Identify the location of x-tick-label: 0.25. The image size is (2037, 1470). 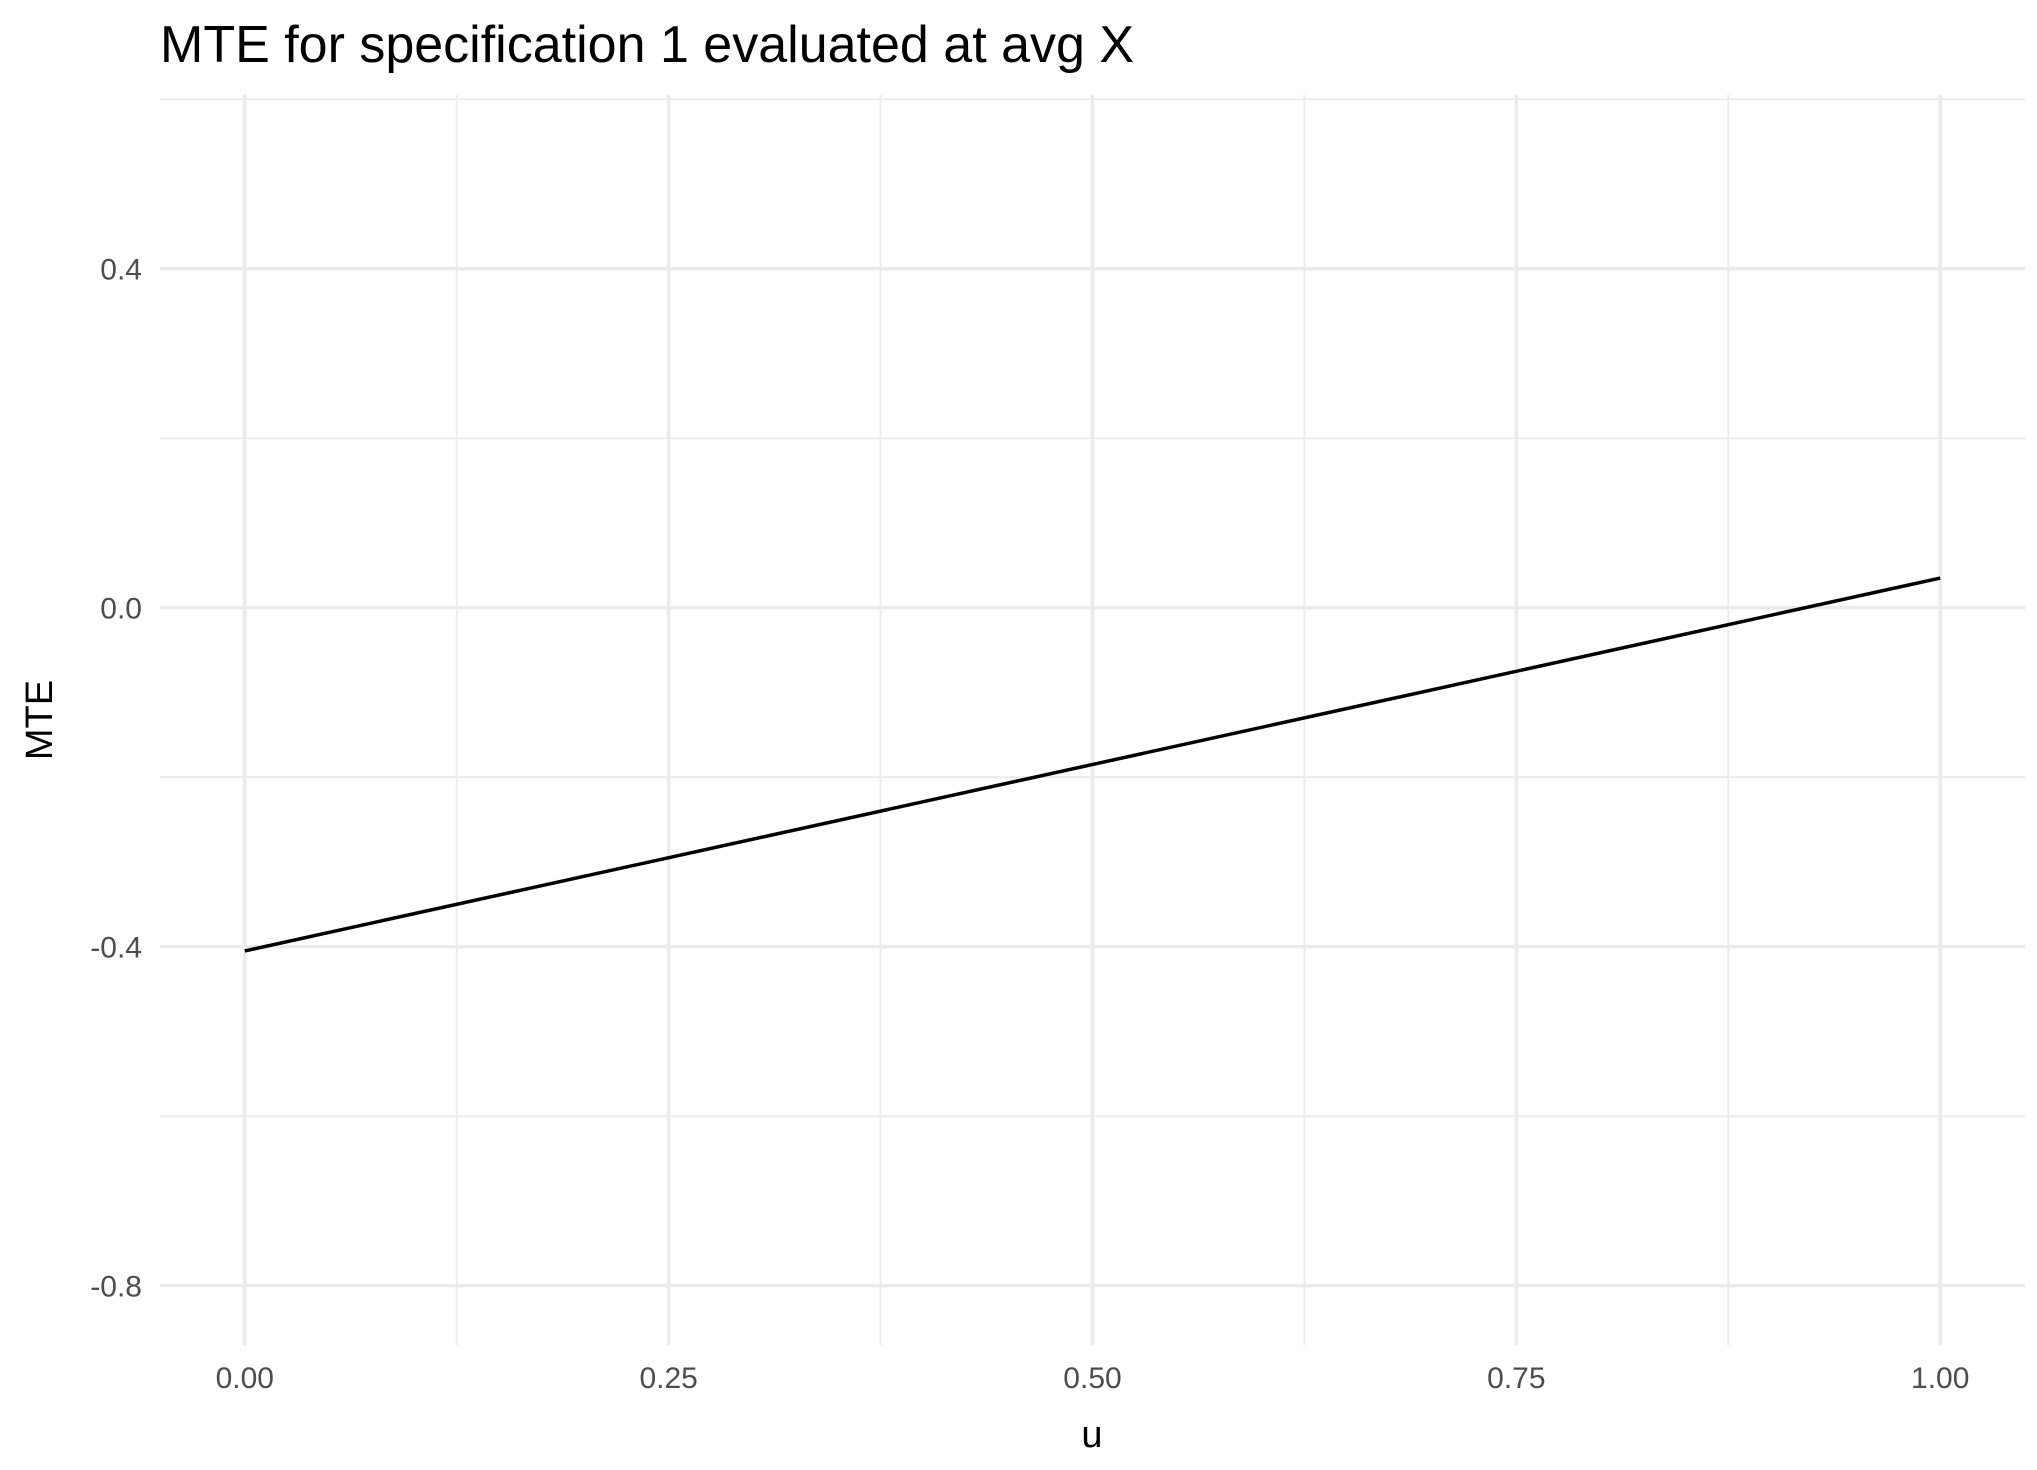
(668, 1378).